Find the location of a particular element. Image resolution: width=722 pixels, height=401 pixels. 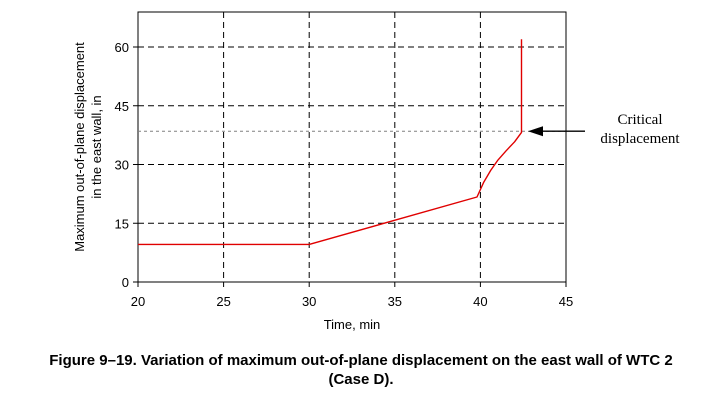

x-tick-label: 35 is located at coordinates (395, 301).